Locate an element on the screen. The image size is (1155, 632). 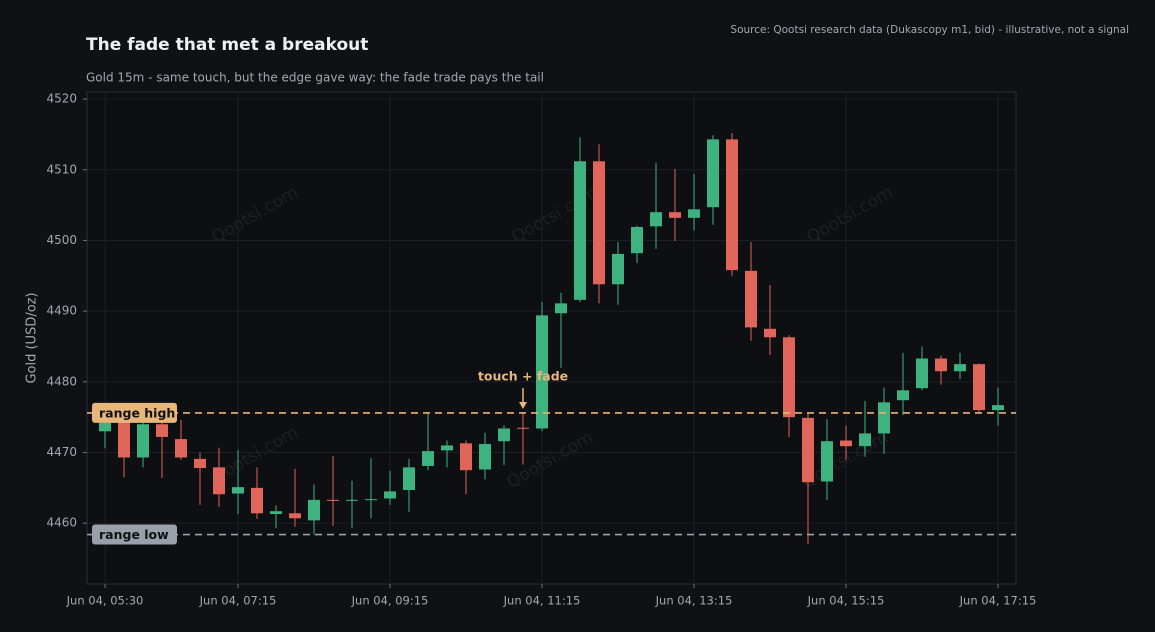
y-tick-label: 4490 is located at coordinates (61, 311).